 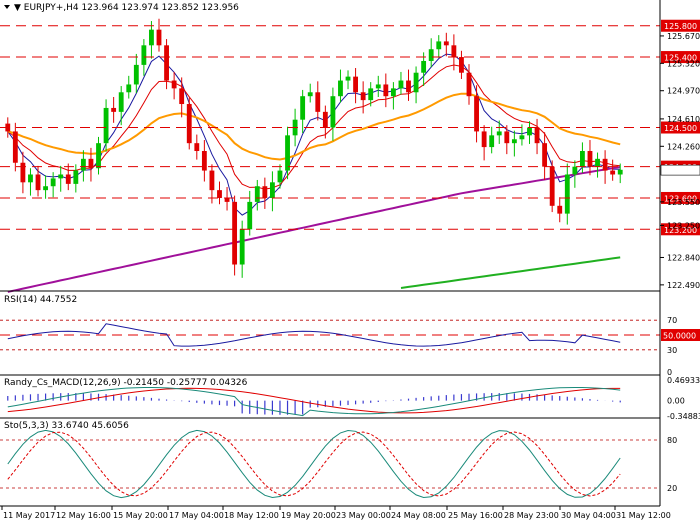 I want to click on stoch-tick-label: 80, so click(x=672, y=440).